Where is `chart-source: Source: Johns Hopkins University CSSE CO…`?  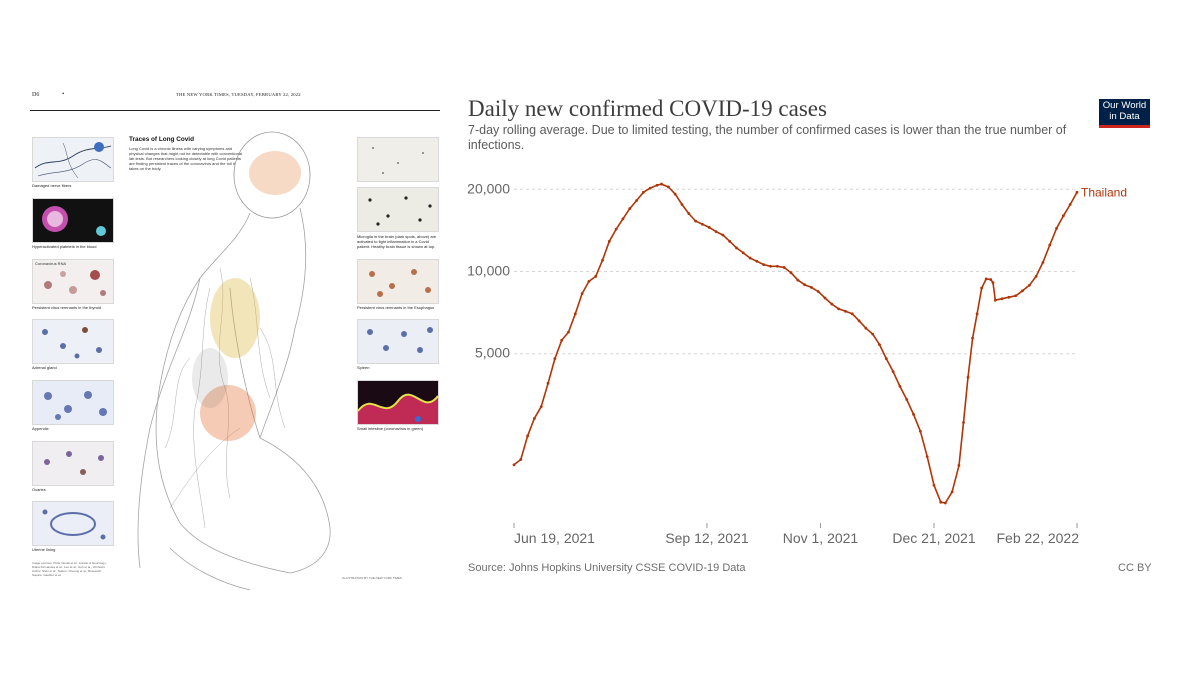 chart-source: Source: Johns Hopkins University CSSE CO… is located at coordinates (607, 568).